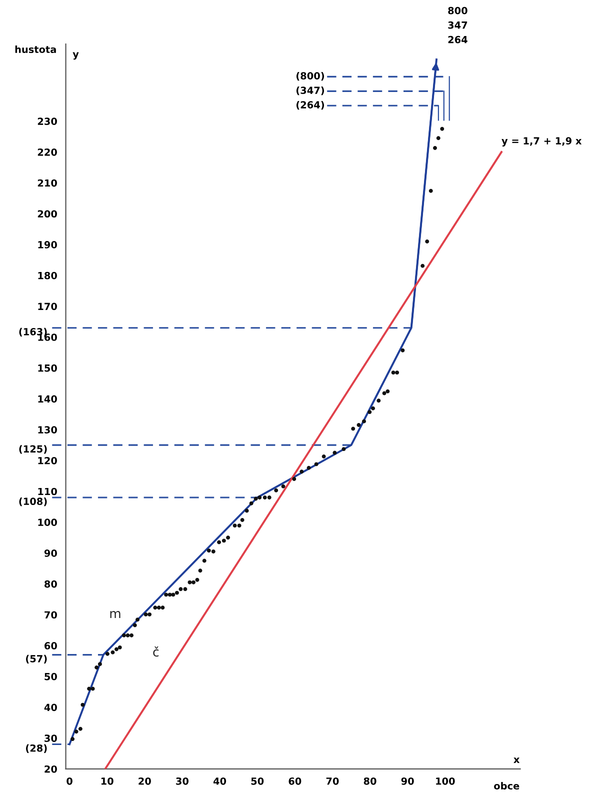  Describe the element at coordinates (507, 786) in the screenshot. I see `x-axis-title: obce` at that location.